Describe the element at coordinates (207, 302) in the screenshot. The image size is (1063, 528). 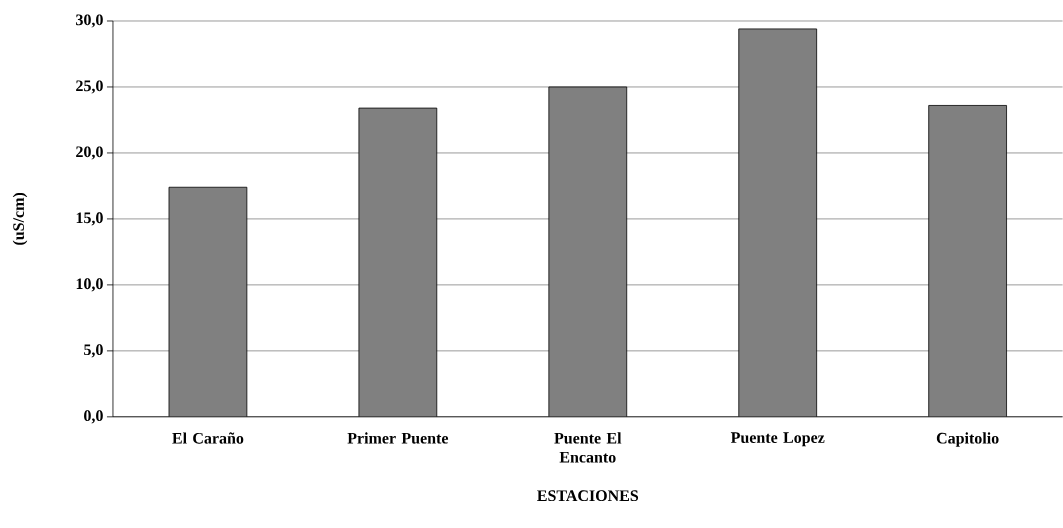
I see `bar` at that location.